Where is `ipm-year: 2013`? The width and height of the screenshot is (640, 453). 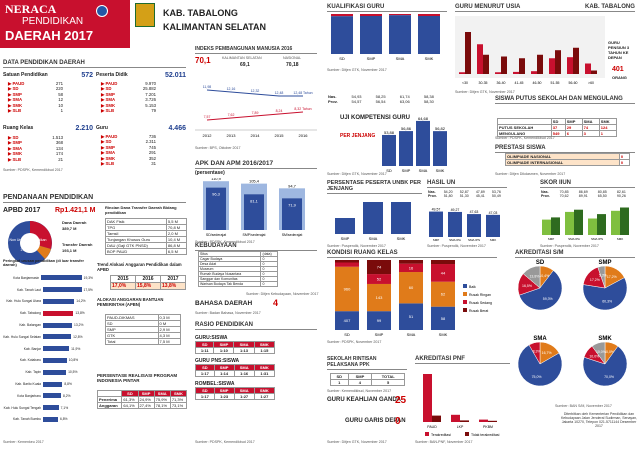 ipm-year: 2013 is located at coordinates (232, 135).